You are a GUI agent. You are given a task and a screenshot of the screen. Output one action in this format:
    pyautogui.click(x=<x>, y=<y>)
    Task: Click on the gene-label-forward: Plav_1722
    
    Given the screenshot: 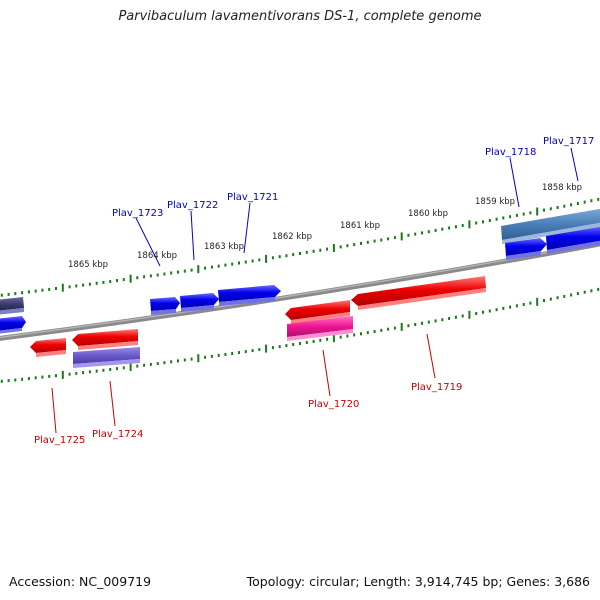 What is the action you would take?
    pyautogui.click(x=192, y=205)
    